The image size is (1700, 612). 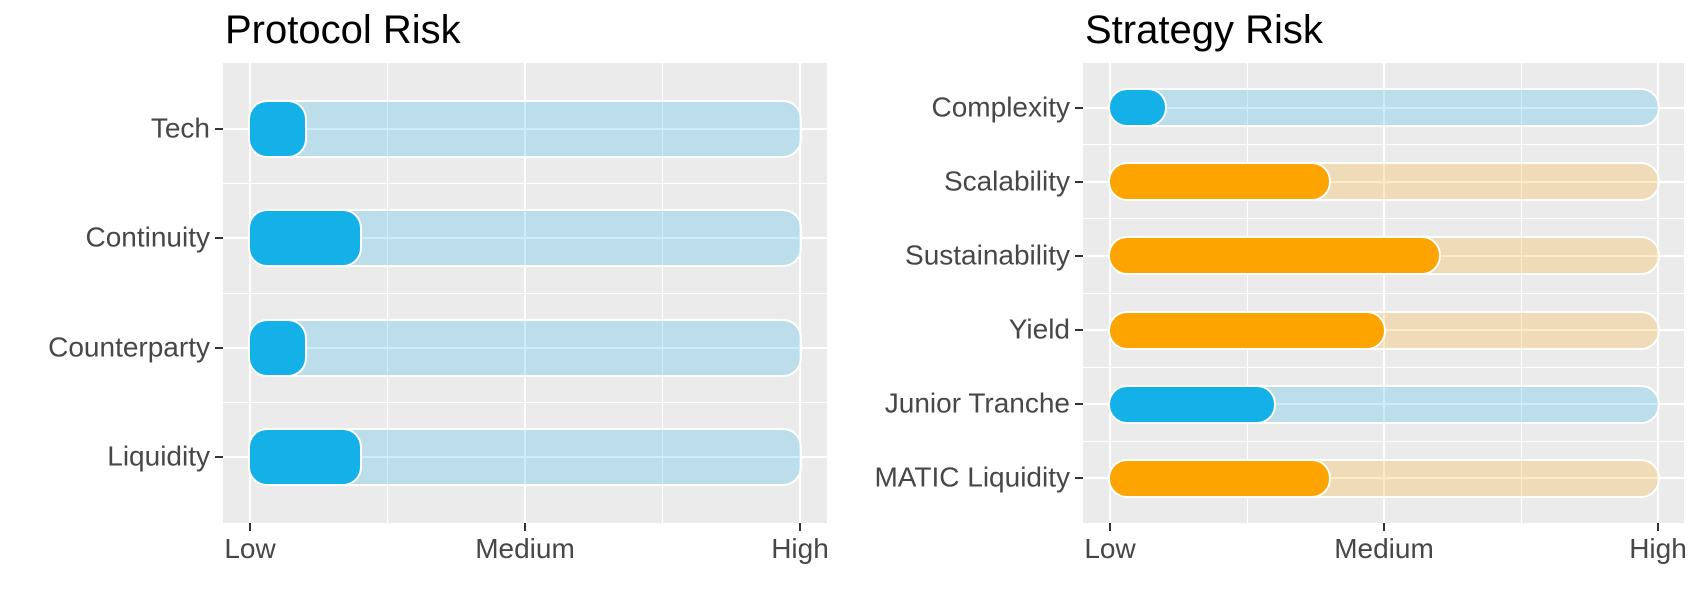 I want to click on y-tick-scalability, so click(x=1079, y=181).